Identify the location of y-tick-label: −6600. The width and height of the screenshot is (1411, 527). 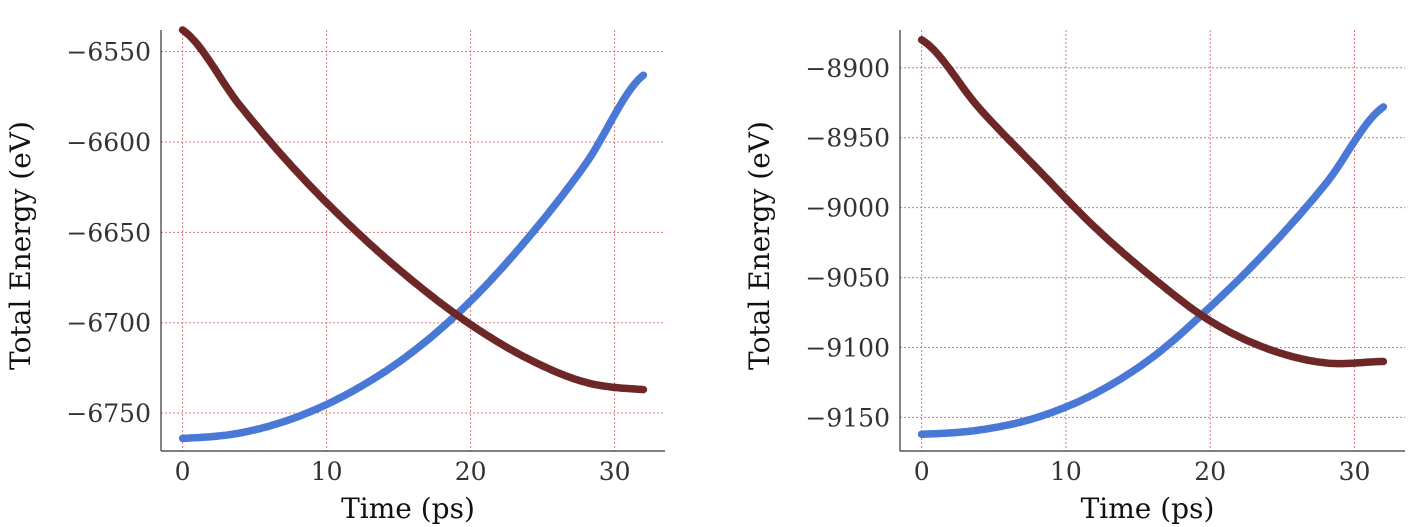
(108, 142).